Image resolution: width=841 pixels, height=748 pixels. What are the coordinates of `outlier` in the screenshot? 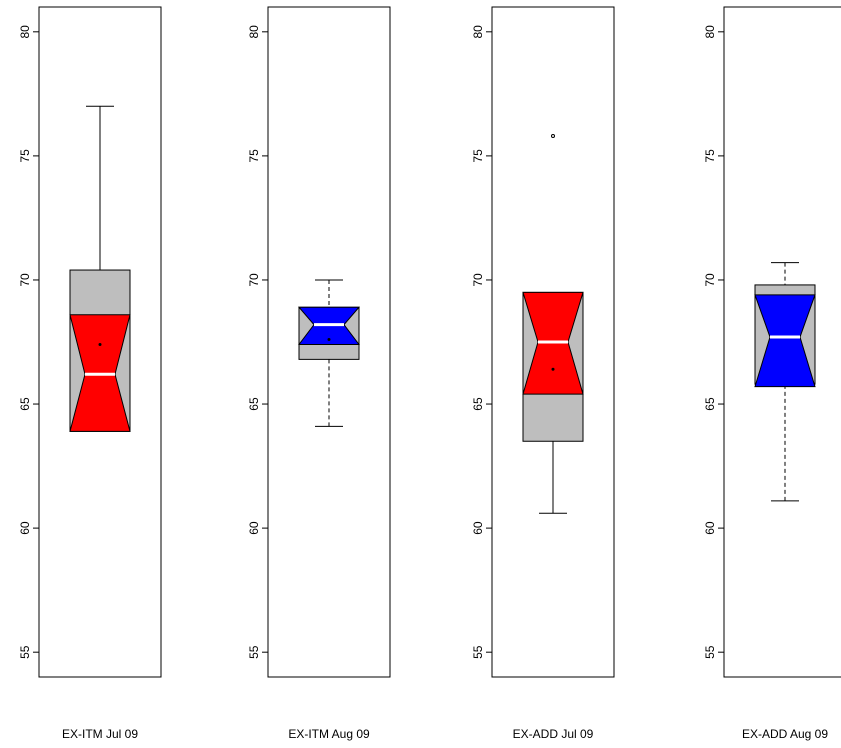 It's located at (553, 136).